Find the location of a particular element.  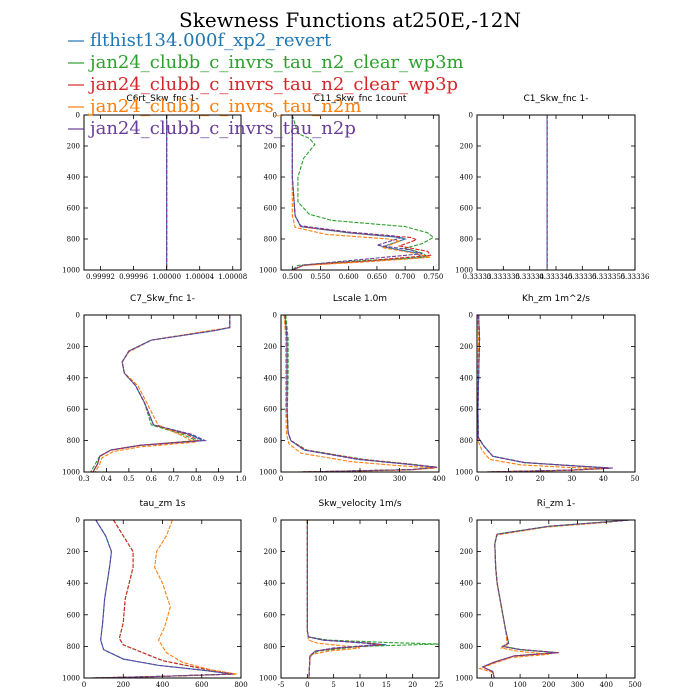

legend-label: flthist134.000f_xp2_revert is located at coordinates (211, 40).